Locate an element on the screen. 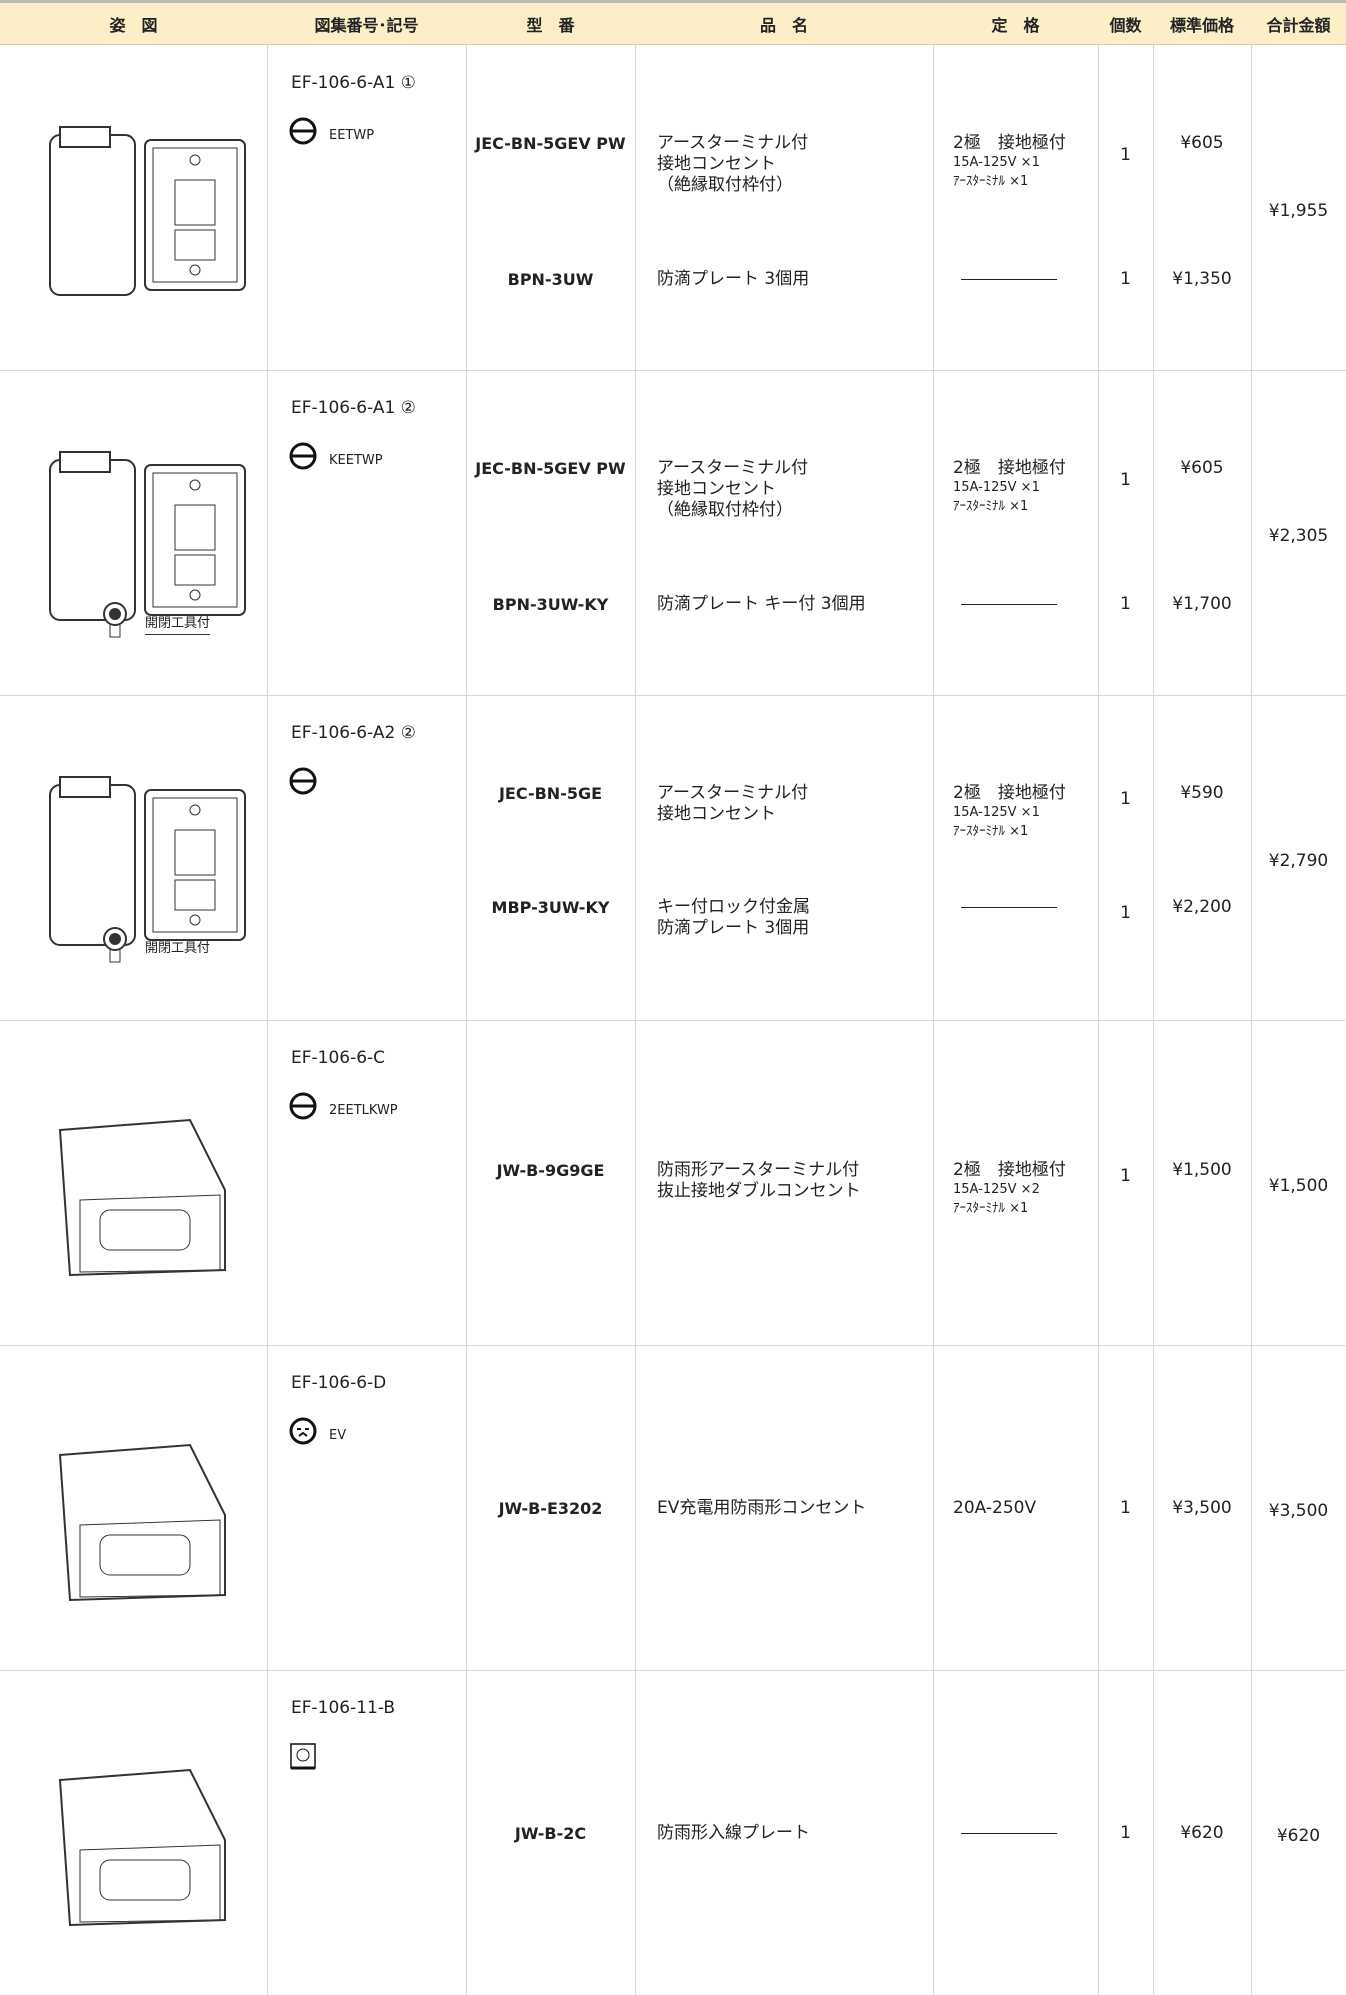 The width and height of the screenshot is (1346, 1995). model: BPN-3UW-KY is located at coordinates (550, 605).